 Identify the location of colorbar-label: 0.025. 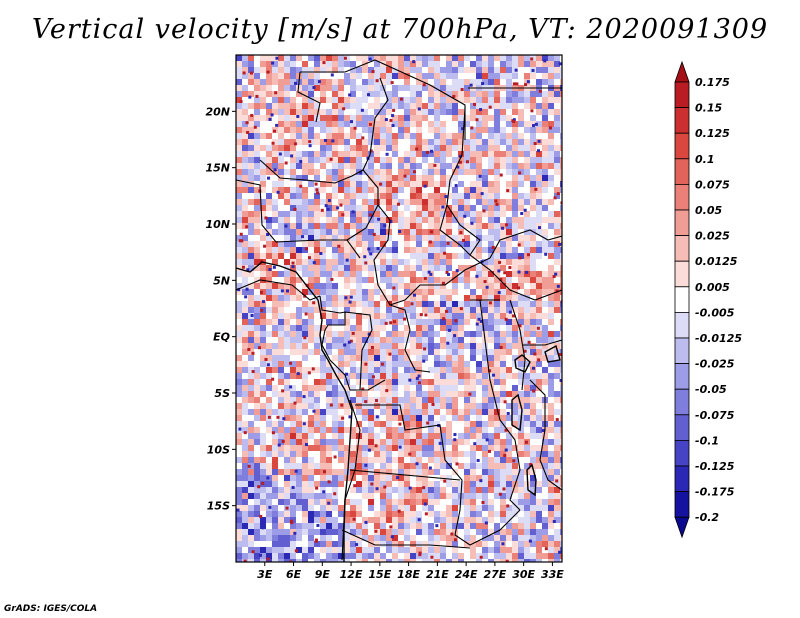
(712, 236).